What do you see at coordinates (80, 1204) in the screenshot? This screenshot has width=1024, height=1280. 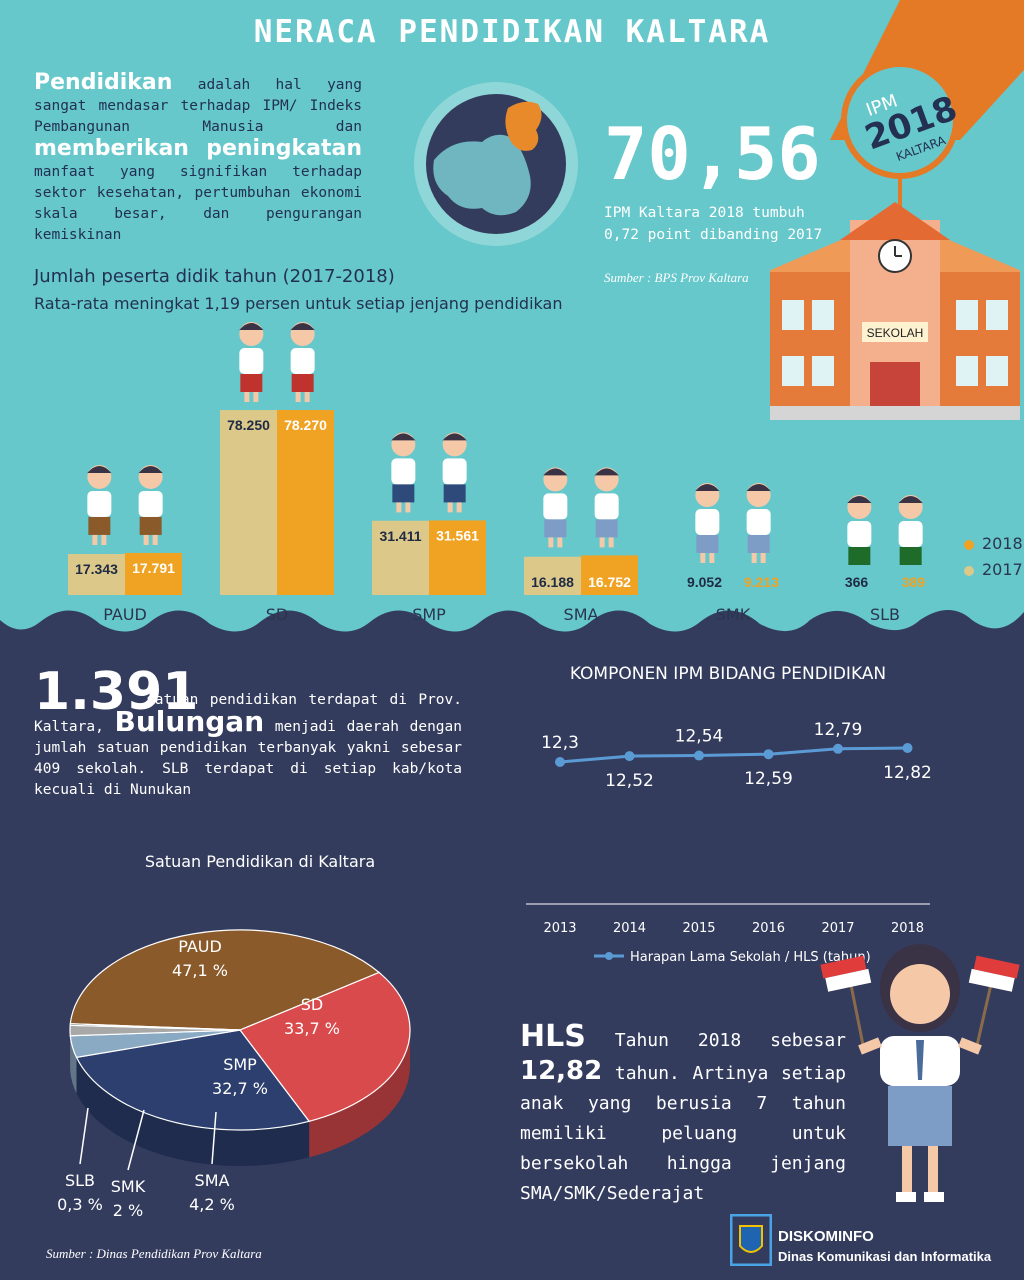 I see `pie-percent-slb: 0,3 %` at bounding box center [80, 1204].